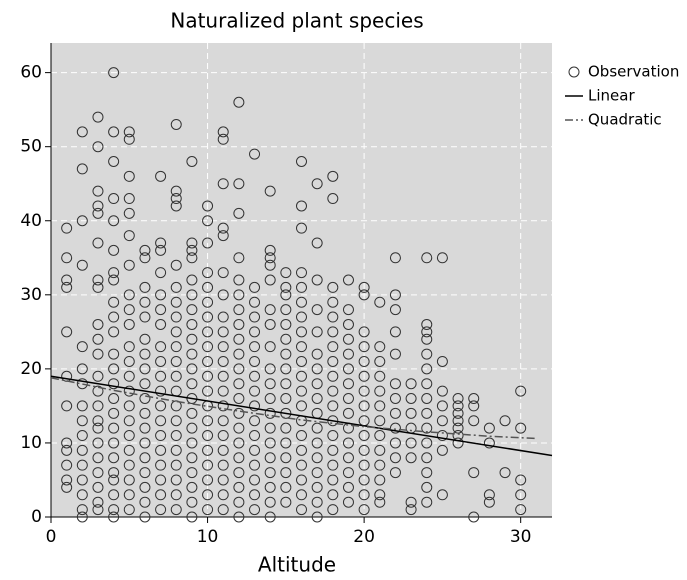 Image resolution: width=687 pixels, height=580 pixels. I want to click on fit-line, so click(293, 408).